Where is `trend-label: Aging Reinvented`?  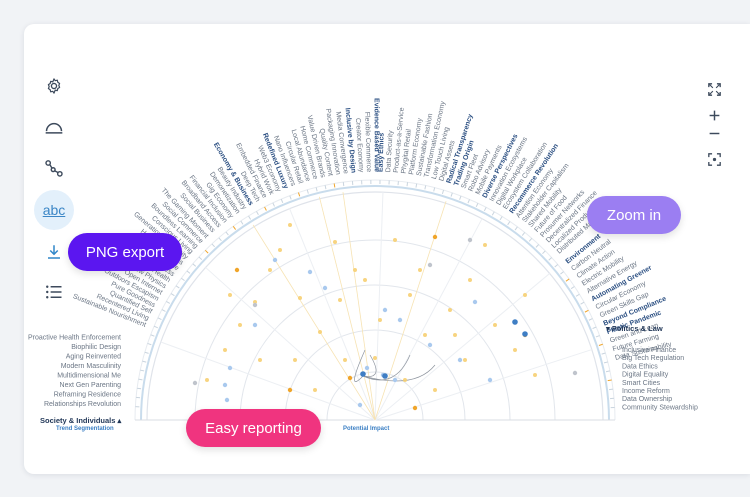 trend-label: Aging Reinvented is located at coordinates (93, 357).